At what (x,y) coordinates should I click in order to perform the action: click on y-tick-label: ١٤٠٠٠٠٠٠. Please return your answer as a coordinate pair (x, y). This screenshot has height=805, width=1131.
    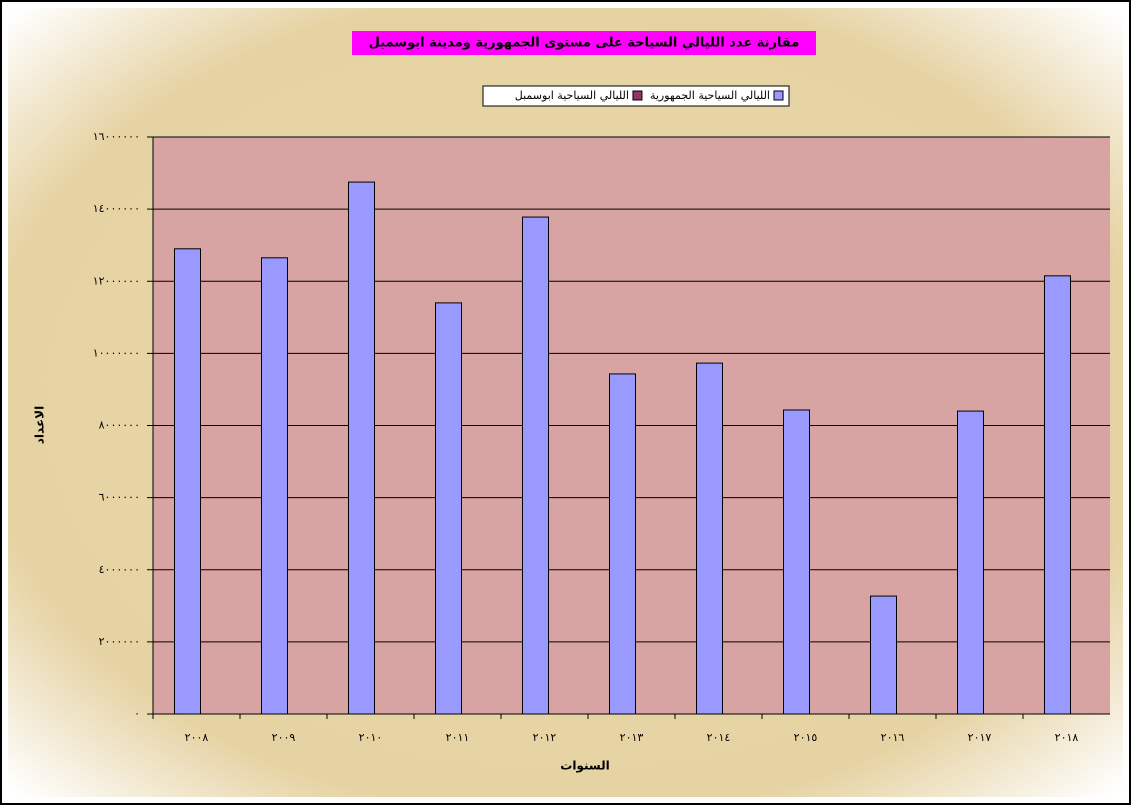
    Looking at the image, I should click on (116, 208).